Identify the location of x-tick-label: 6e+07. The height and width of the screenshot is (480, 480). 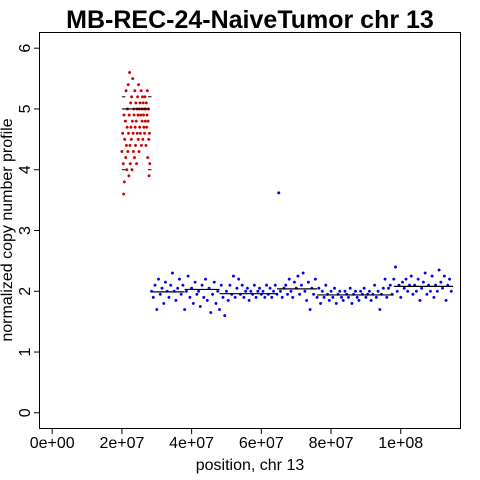
(261, 443).